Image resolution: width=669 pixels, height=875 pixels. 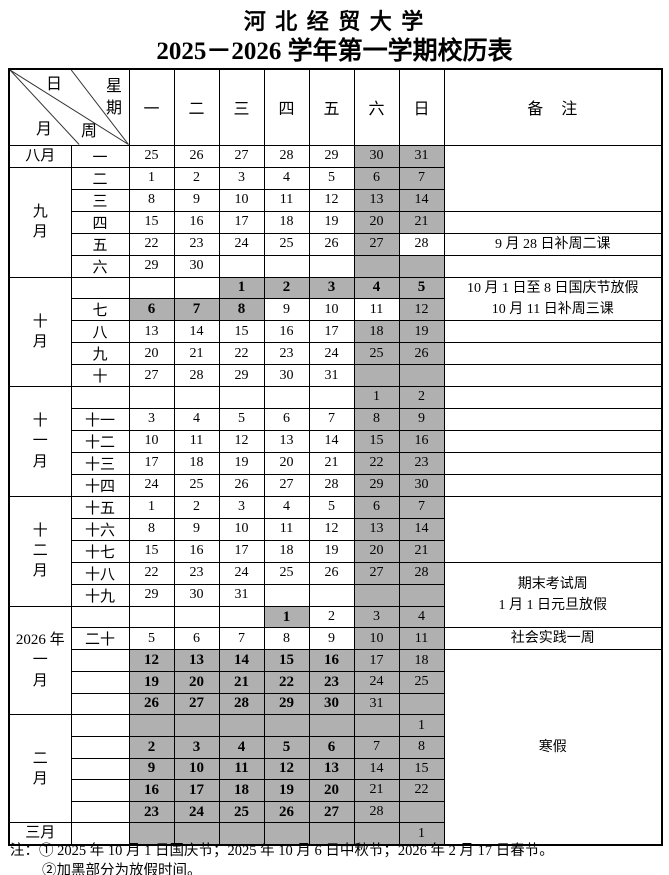 What do you see at coordinates (151, 310) in the screenshot?
I see `day-cell: 6` at bounding box center [151, 310].